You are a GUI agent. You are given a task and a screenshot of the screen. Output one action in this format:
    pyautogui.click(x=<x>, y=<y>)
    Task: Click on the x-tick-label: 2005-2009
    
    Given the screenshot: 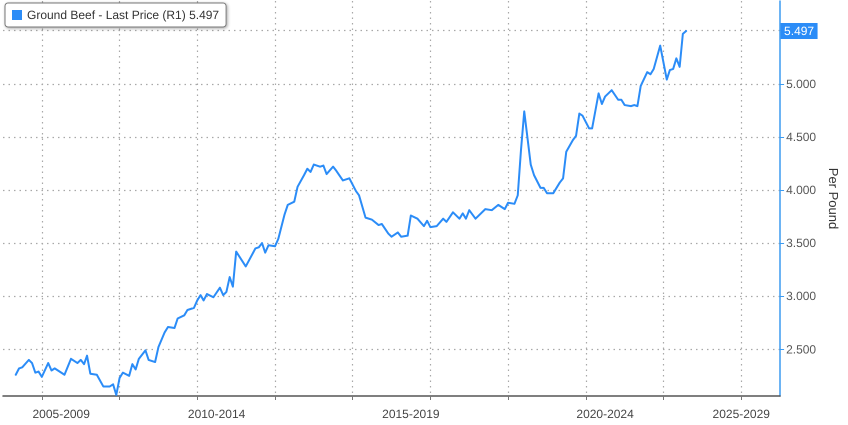 What is the action you would take?
    pyautogui.click(x=61, y=414)
    